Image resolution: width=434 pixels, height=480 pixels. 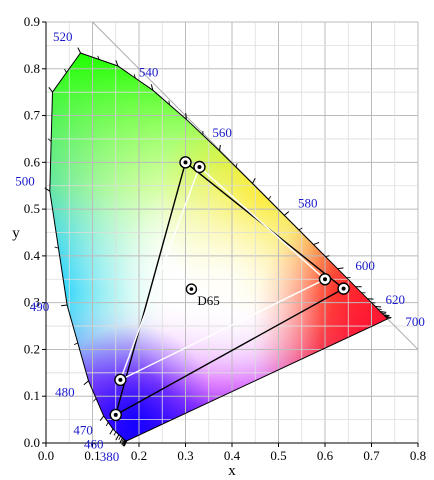 I want to click on x-tick-label: 0.1, so click(x=92, y=455).